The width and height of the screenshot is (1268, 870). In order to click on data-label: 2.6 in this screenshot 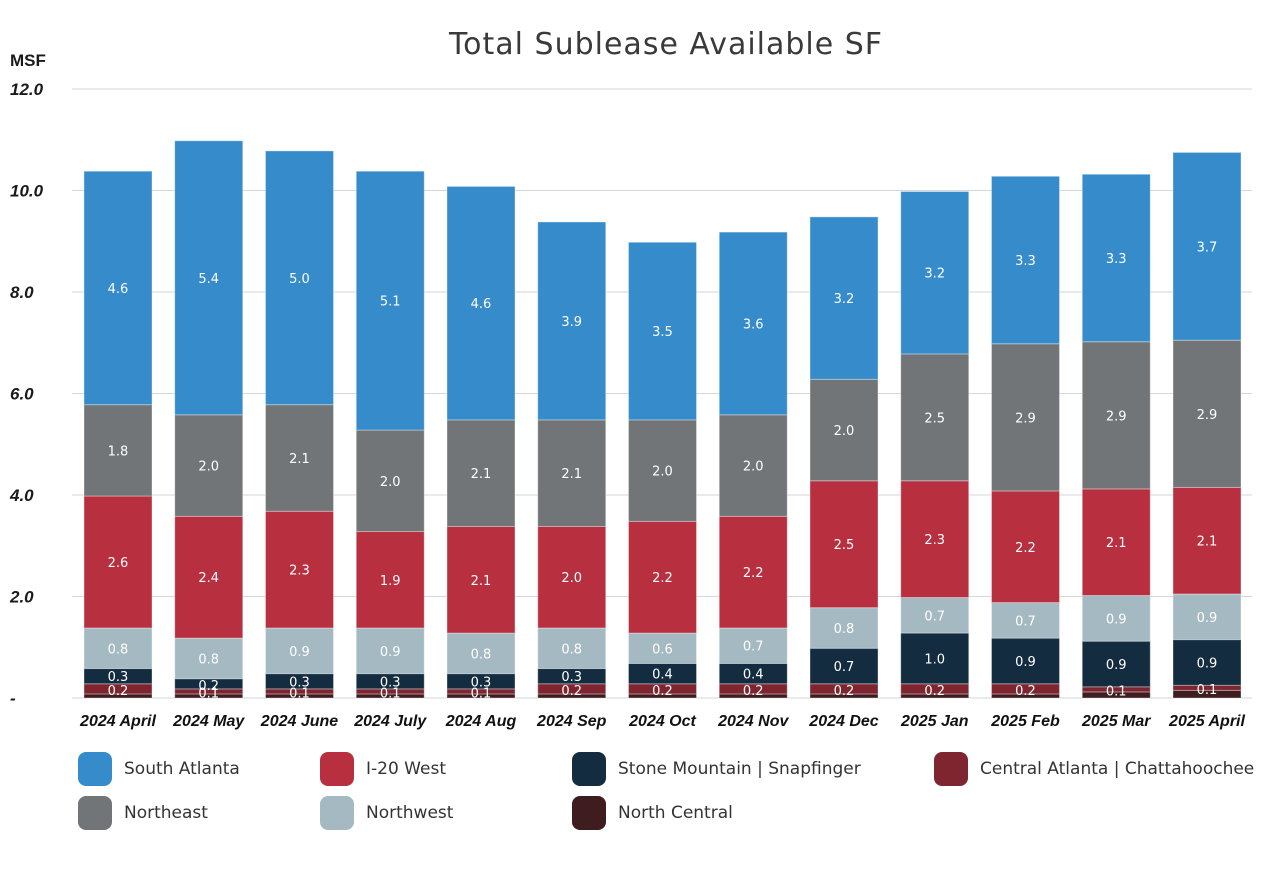, I will do `click(118, 563)`.